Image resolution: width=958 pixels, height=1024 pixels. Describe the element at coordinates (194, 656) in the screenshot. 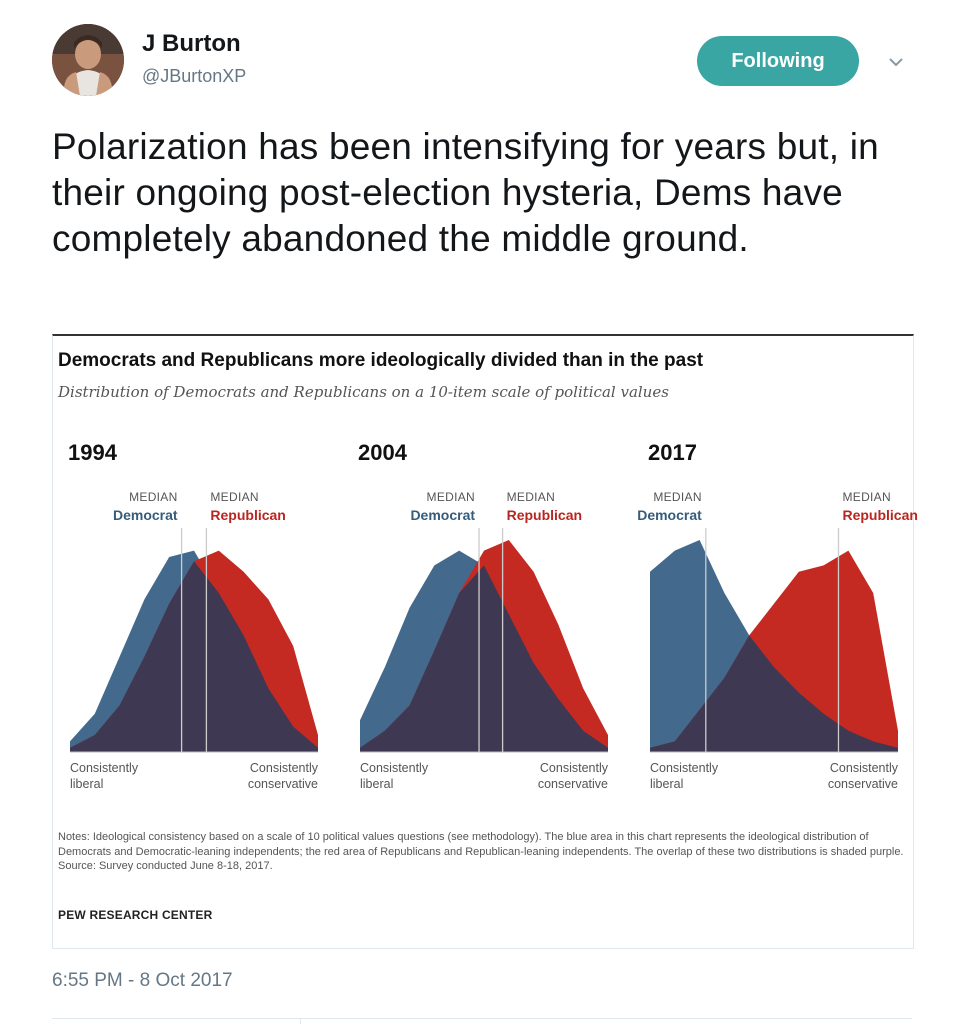

I see `overlap-area-1994` at that location.